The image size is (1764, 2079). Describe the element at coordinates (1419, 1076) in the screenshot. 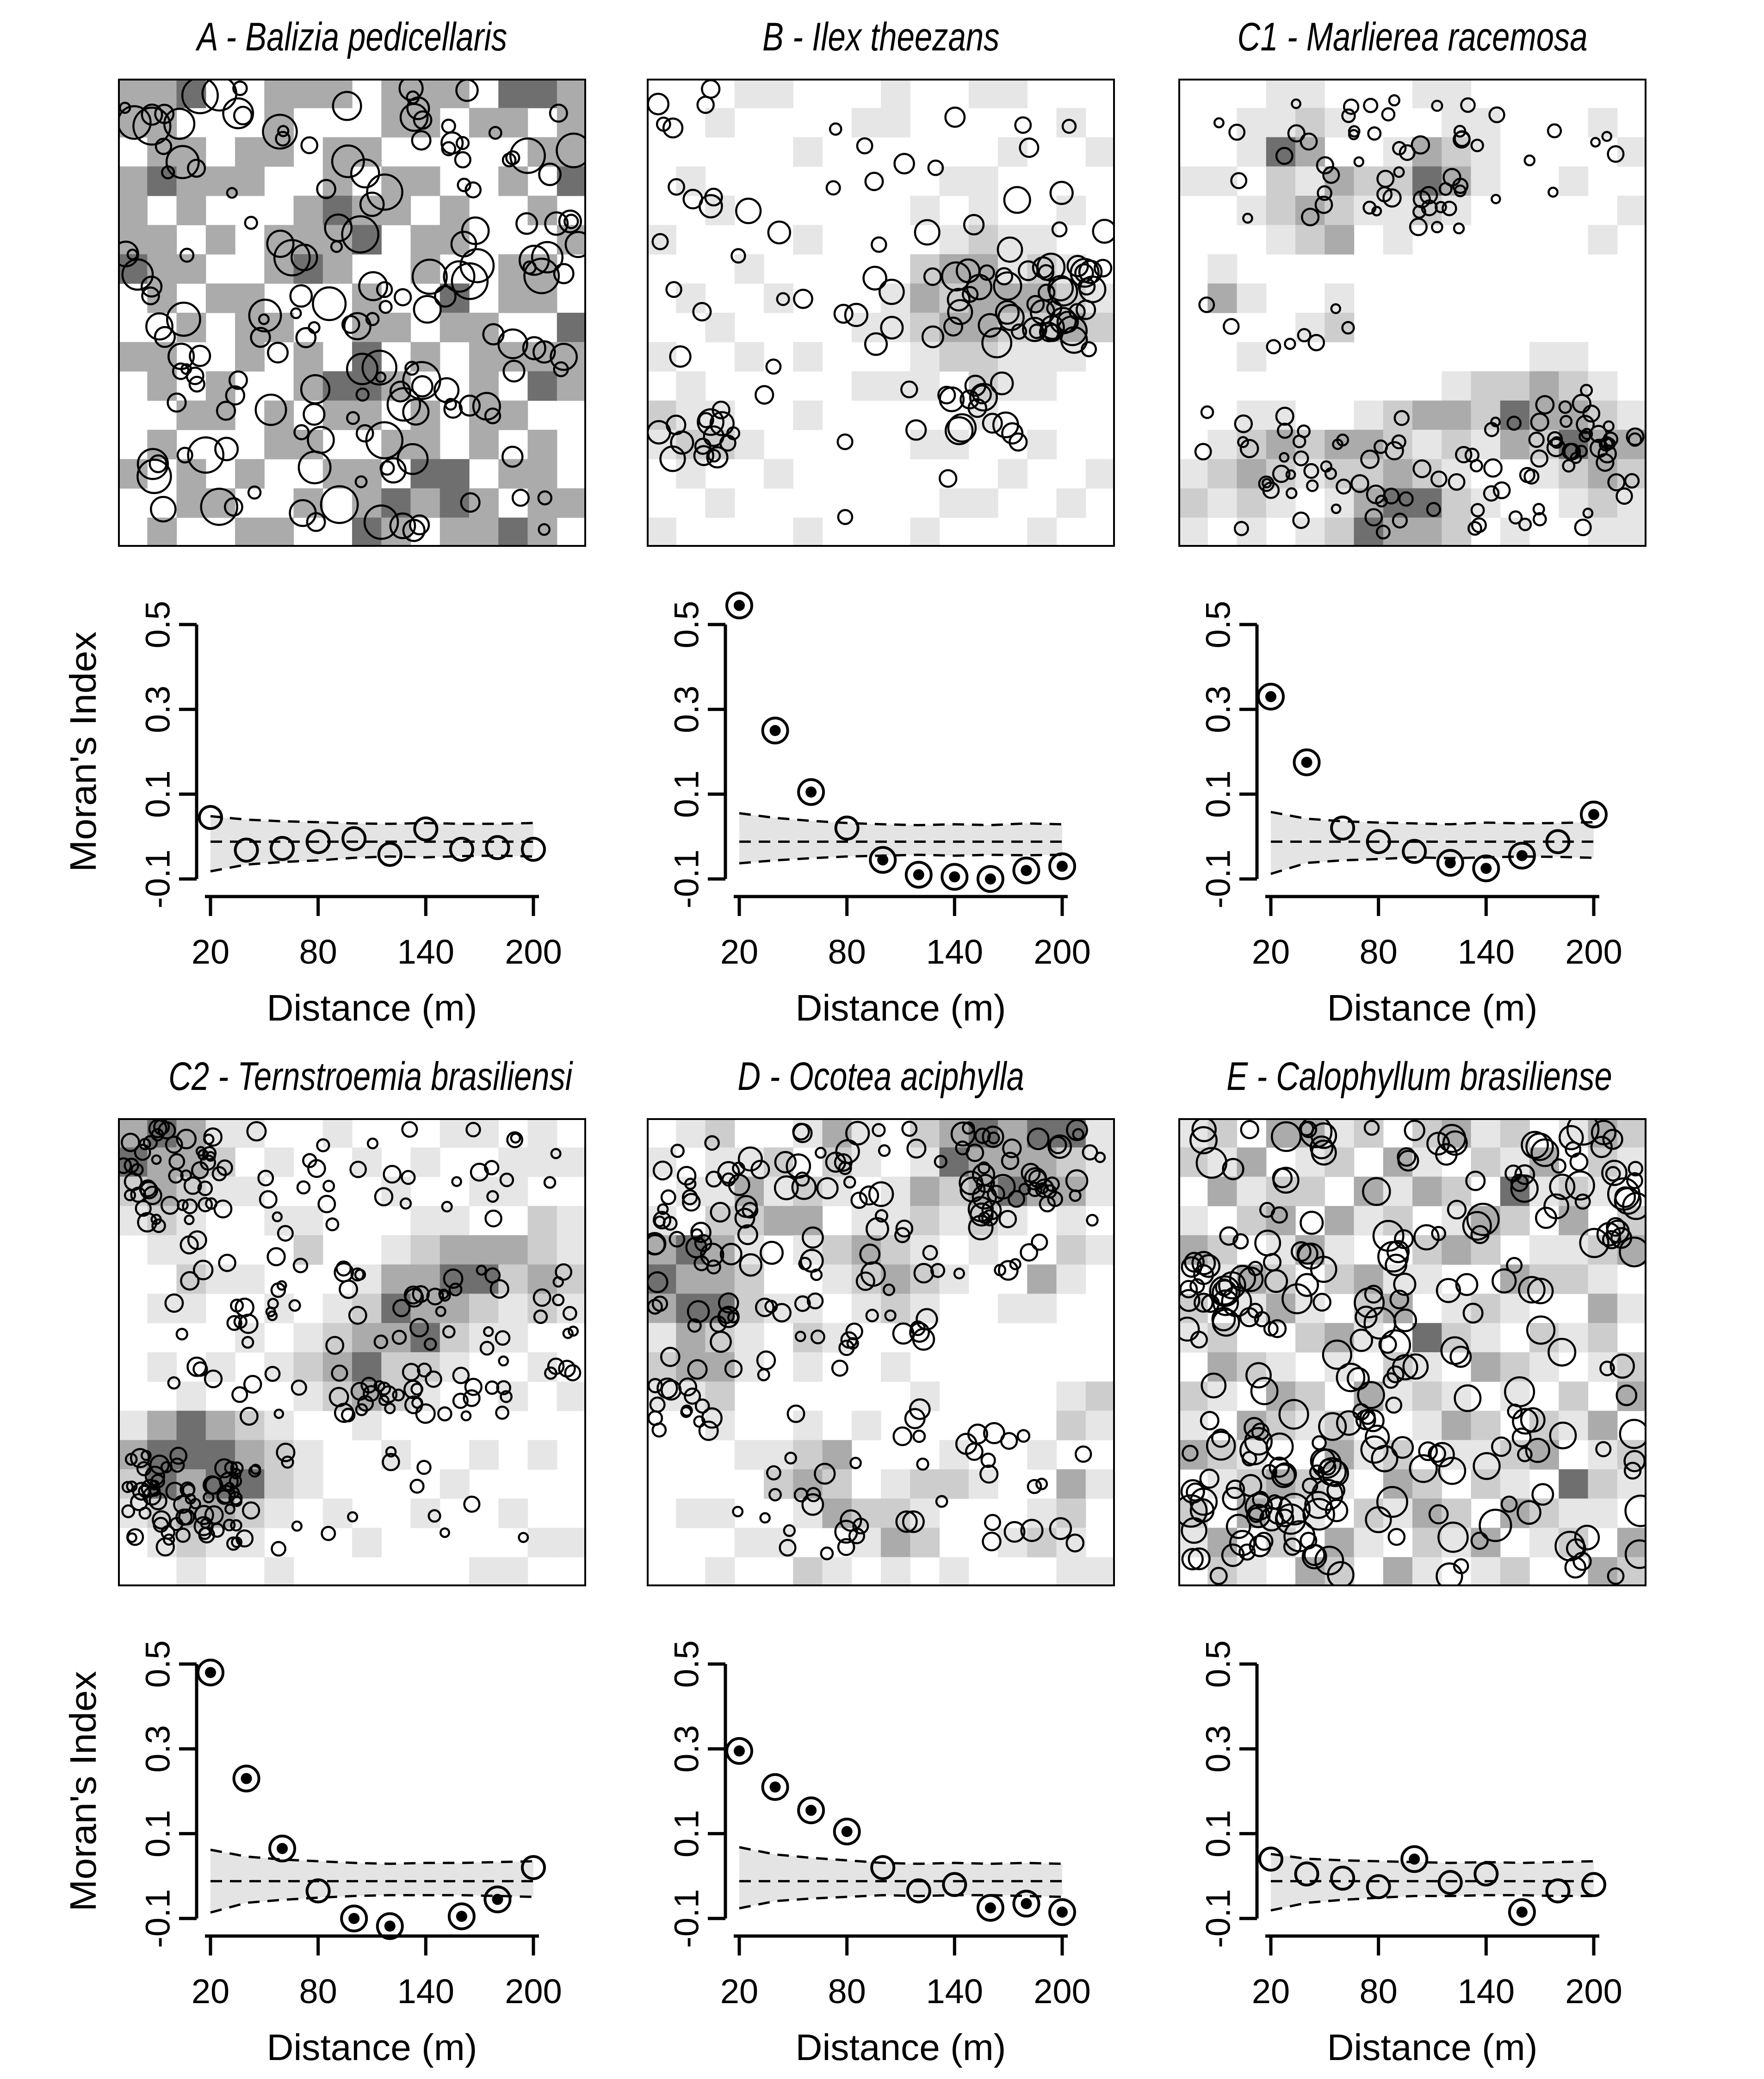

I see `panel-title-e-text: E - Calophyllum brasiliense` at that location.